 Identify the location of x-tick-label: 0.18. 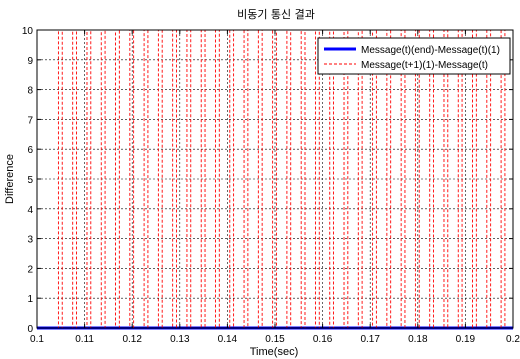
(418, 339).